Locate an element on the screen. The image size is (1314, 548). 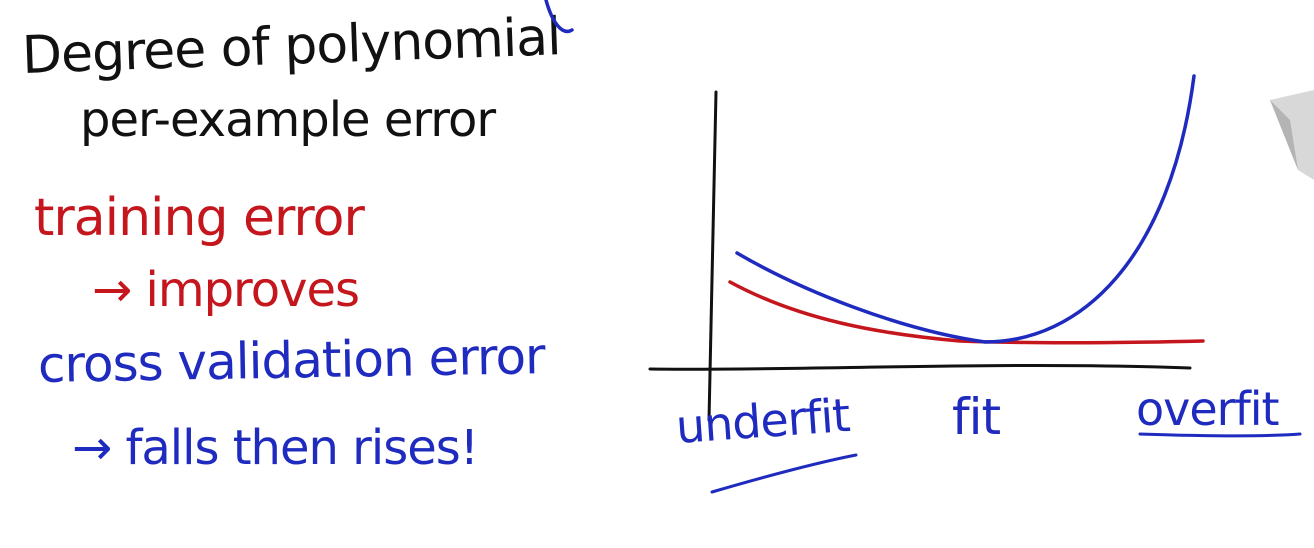
stray-stroke is located at coordinates (559, 17).